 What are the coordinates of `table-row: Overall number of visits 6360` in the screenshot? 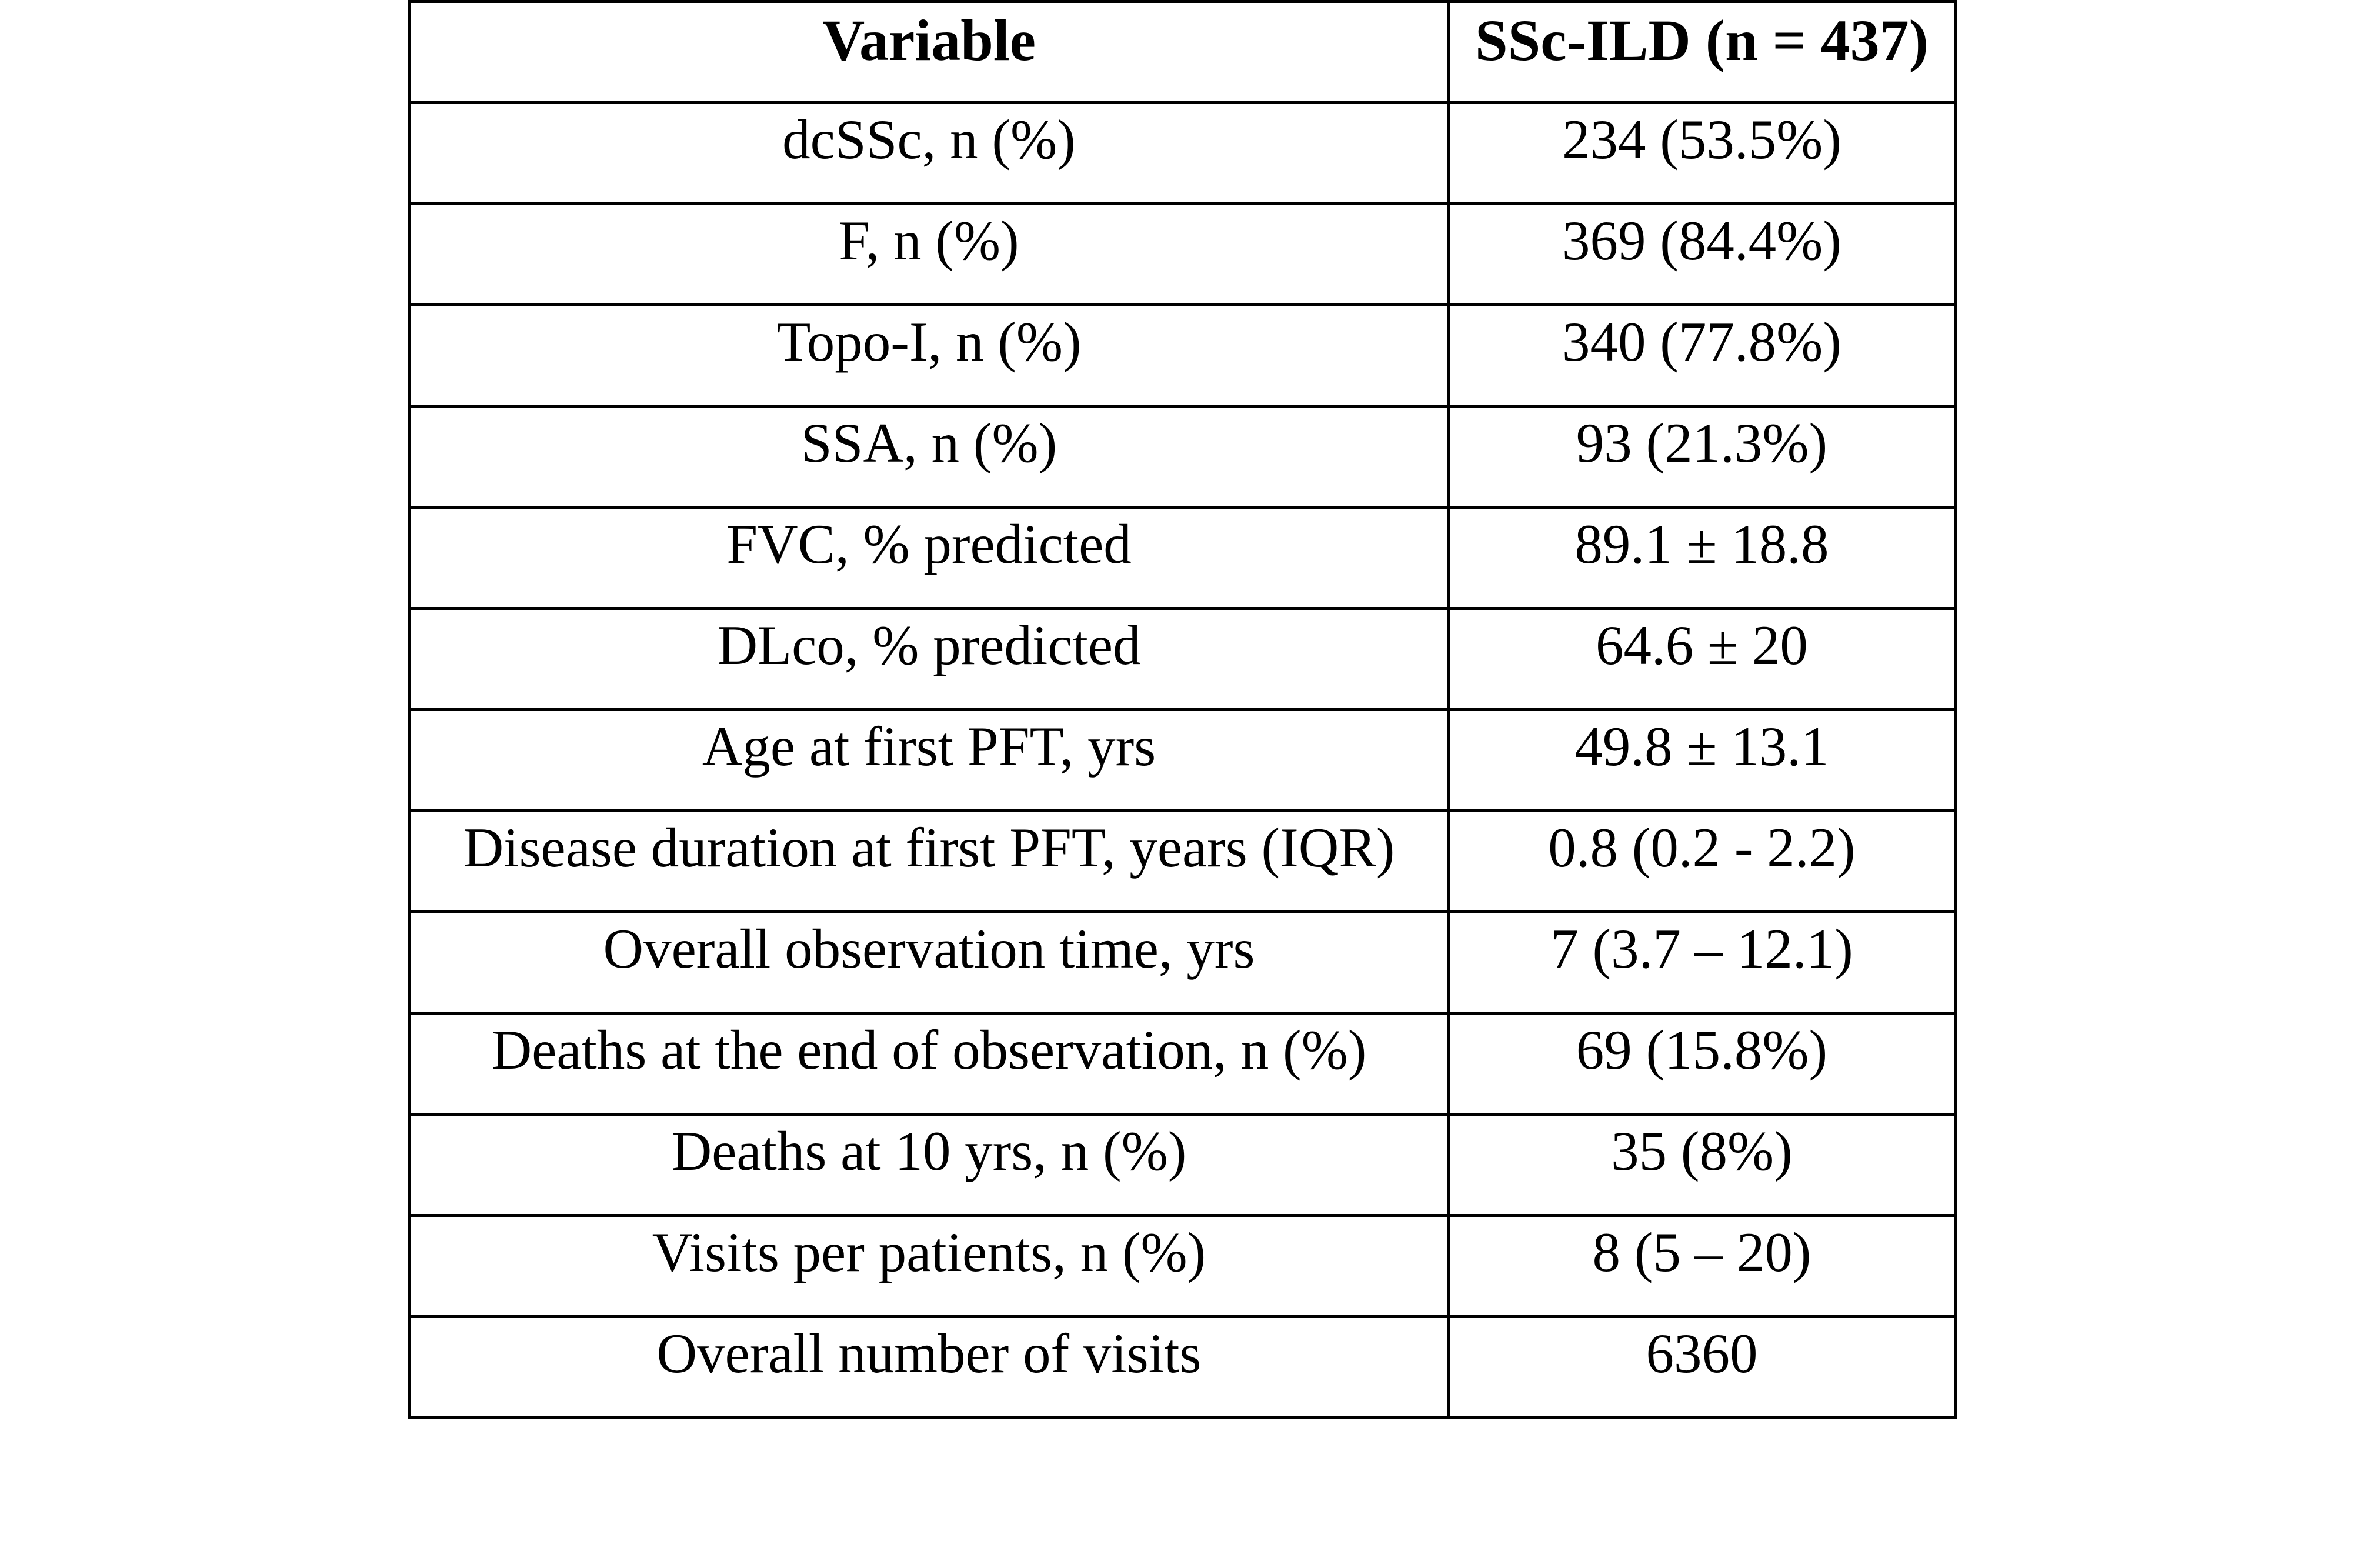 It's located at (1182, 1367).